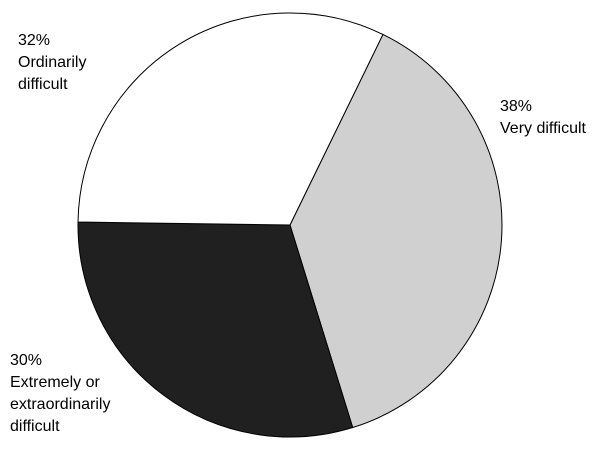 The image size is (615, 450). I want to click on slice-label-ordinarily-difficult: 32% Ordinarily difficult, so click(52, 63).